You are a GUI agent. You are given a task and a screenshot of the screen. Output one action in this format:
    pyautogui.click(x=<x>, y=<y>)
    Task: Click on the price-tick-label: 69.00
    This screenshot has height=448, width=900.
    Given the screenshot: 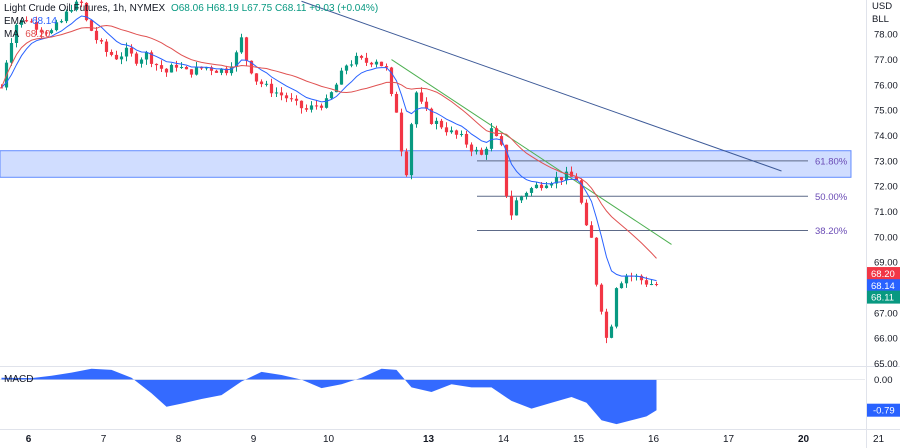 What is the action you would take?
    pyautogui.click(x=886, y=263)
    